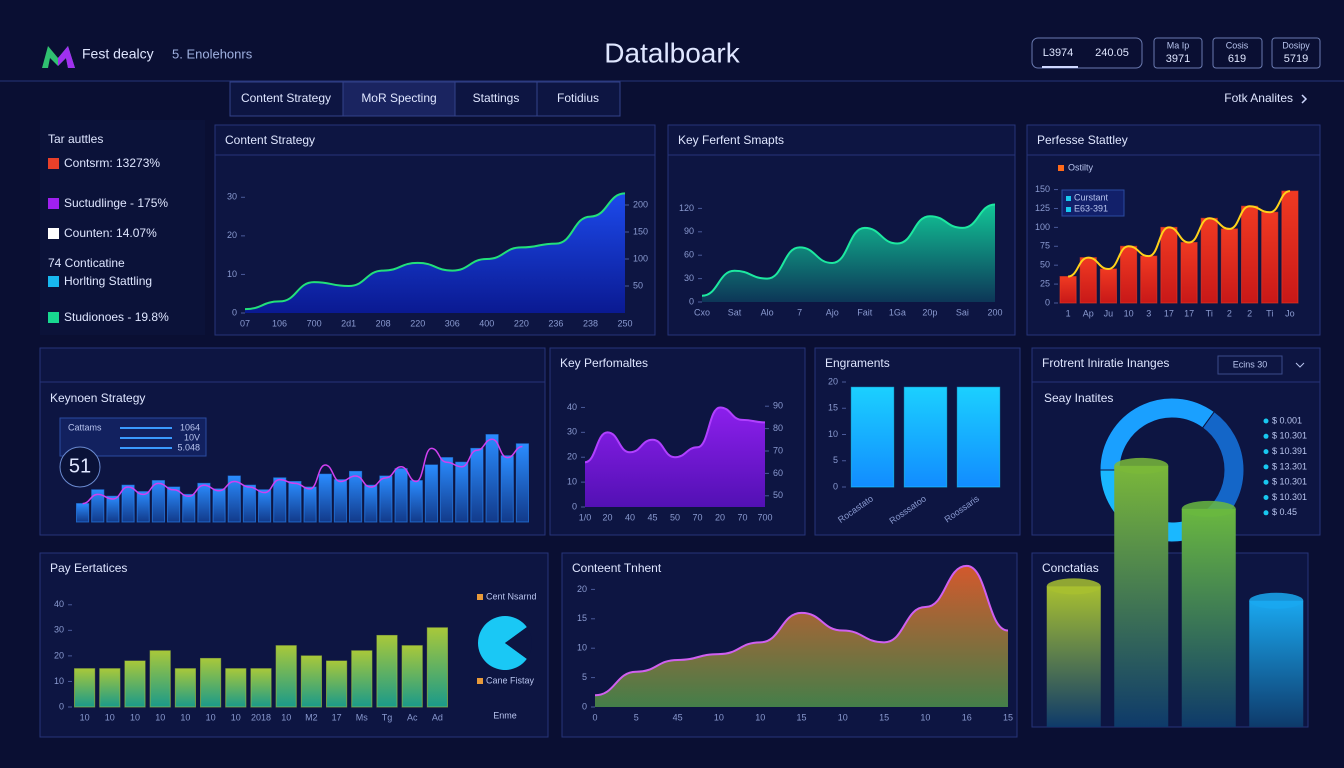  What do you see at coordinates (675, 435) in the screenshot?
I see `area-line` at bounding box center [675, 435].